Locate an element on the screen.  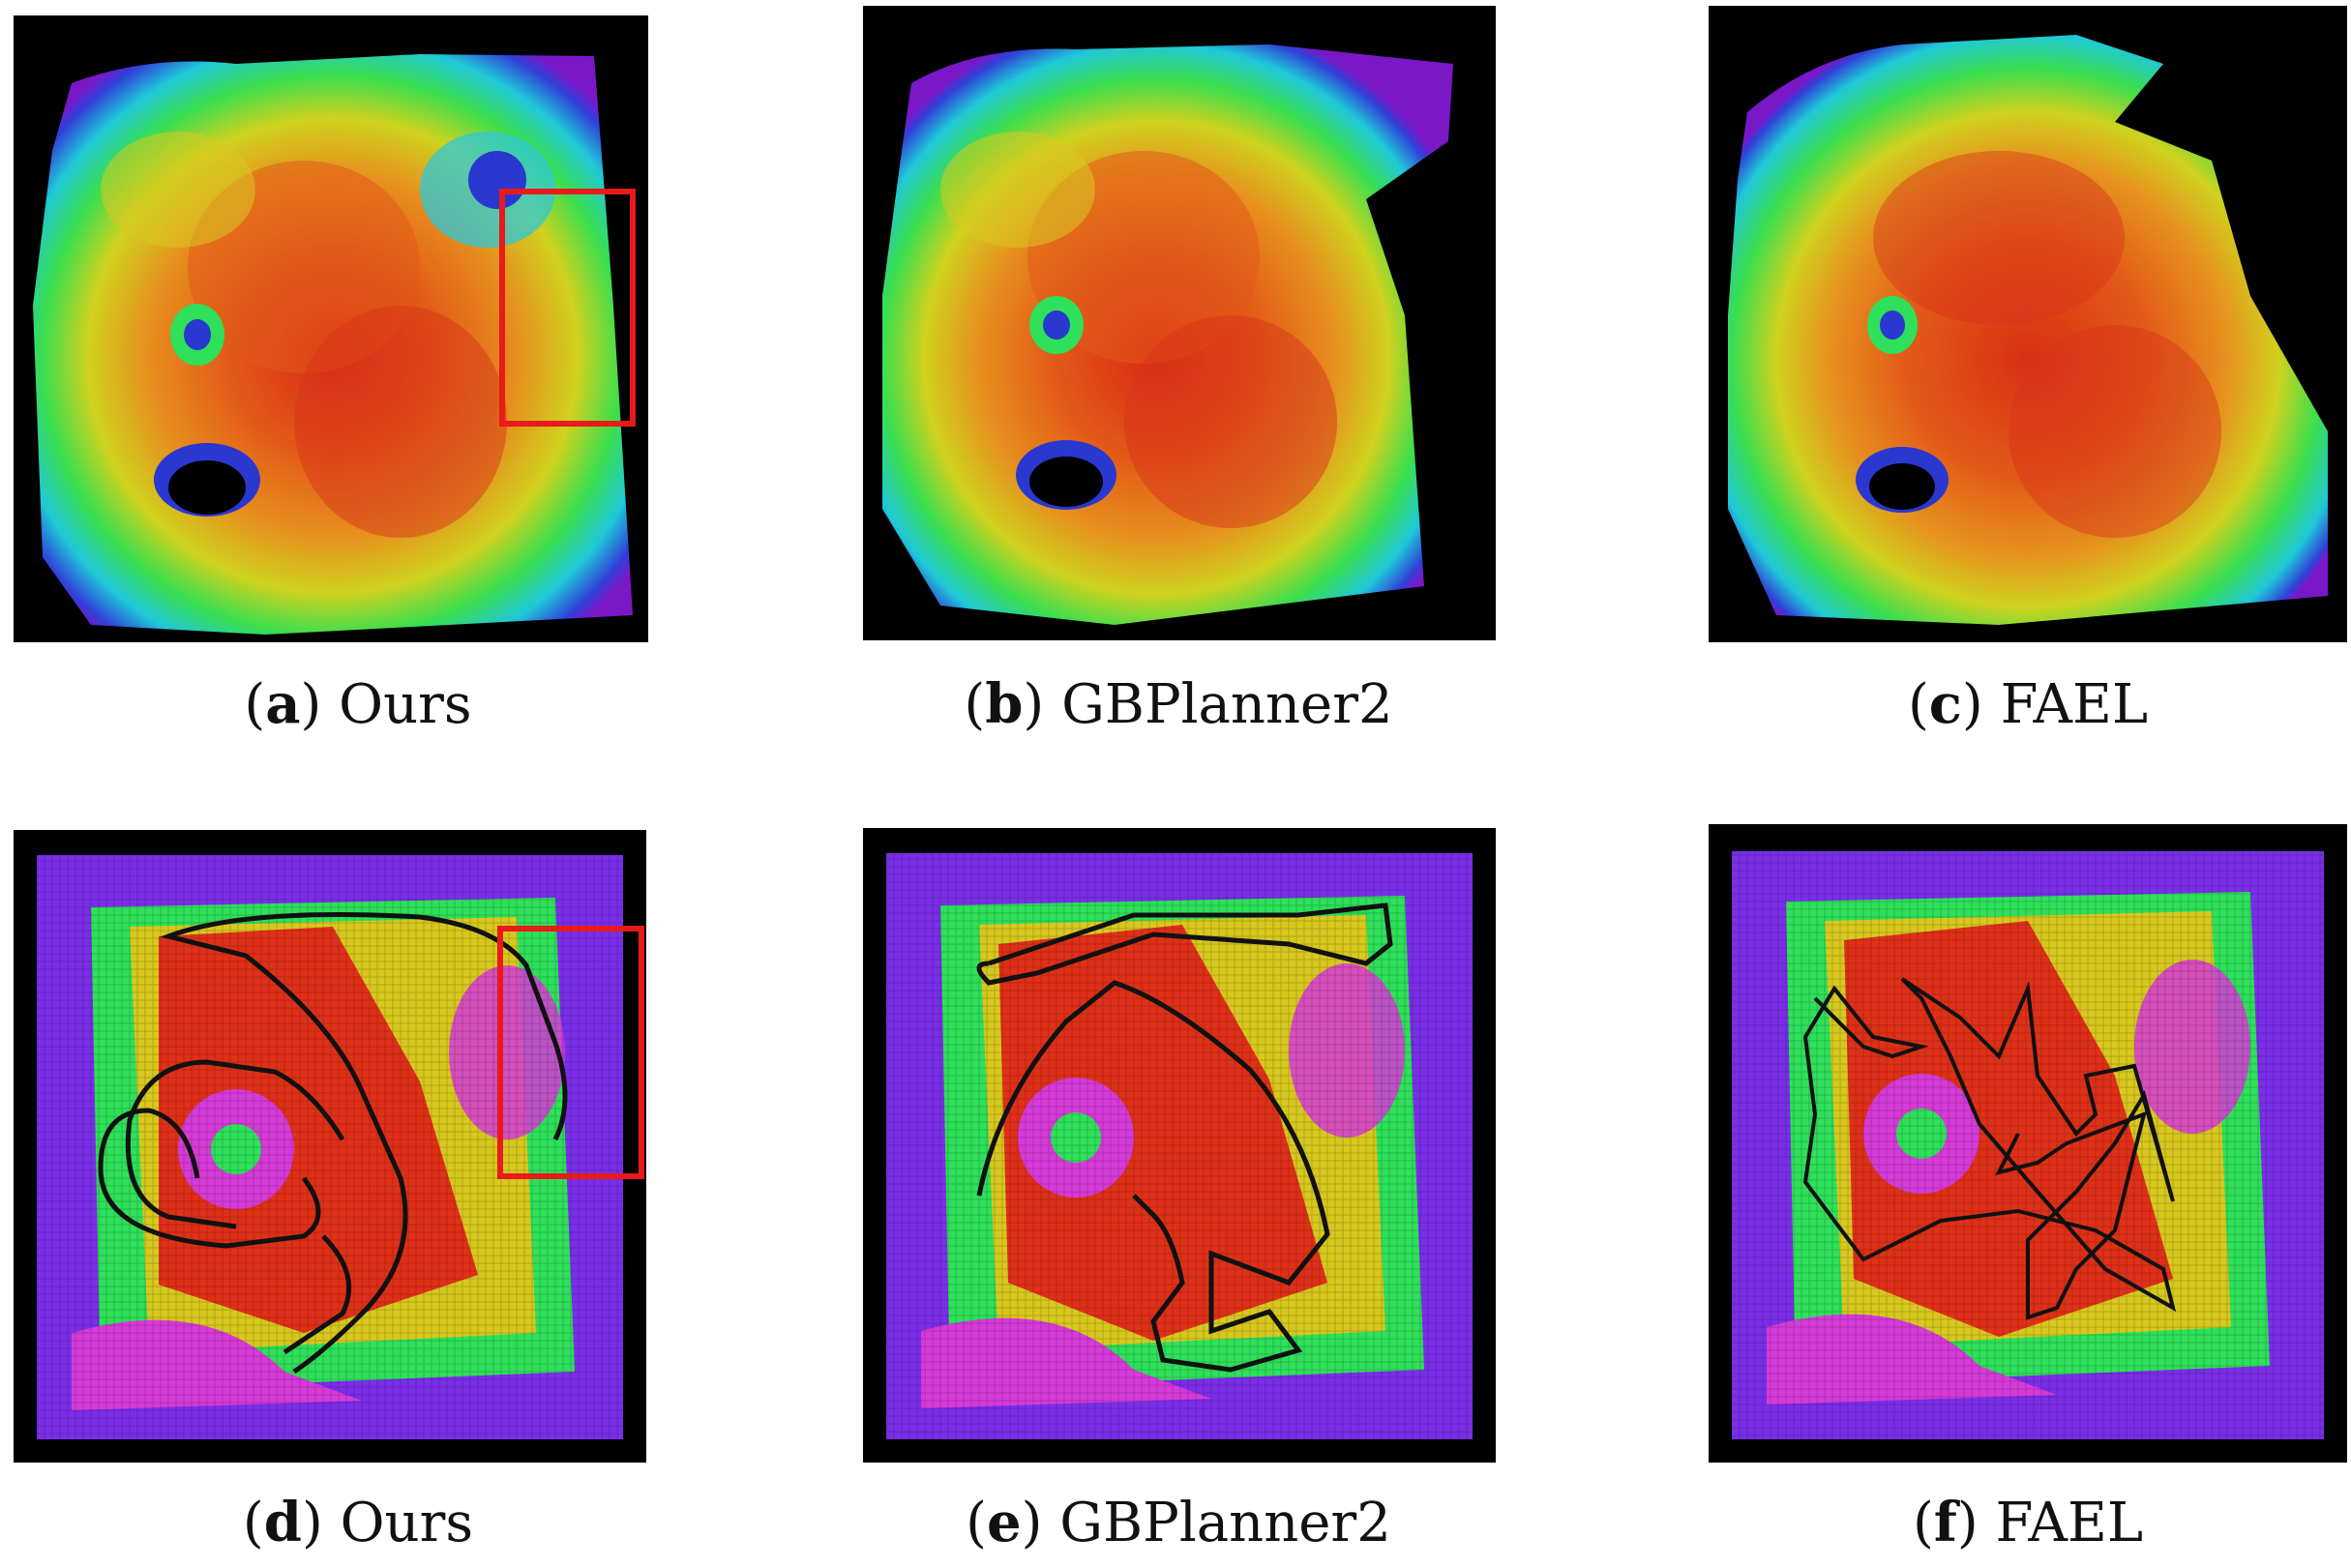
traversability-map-d is located at coordinates (330, 1146).